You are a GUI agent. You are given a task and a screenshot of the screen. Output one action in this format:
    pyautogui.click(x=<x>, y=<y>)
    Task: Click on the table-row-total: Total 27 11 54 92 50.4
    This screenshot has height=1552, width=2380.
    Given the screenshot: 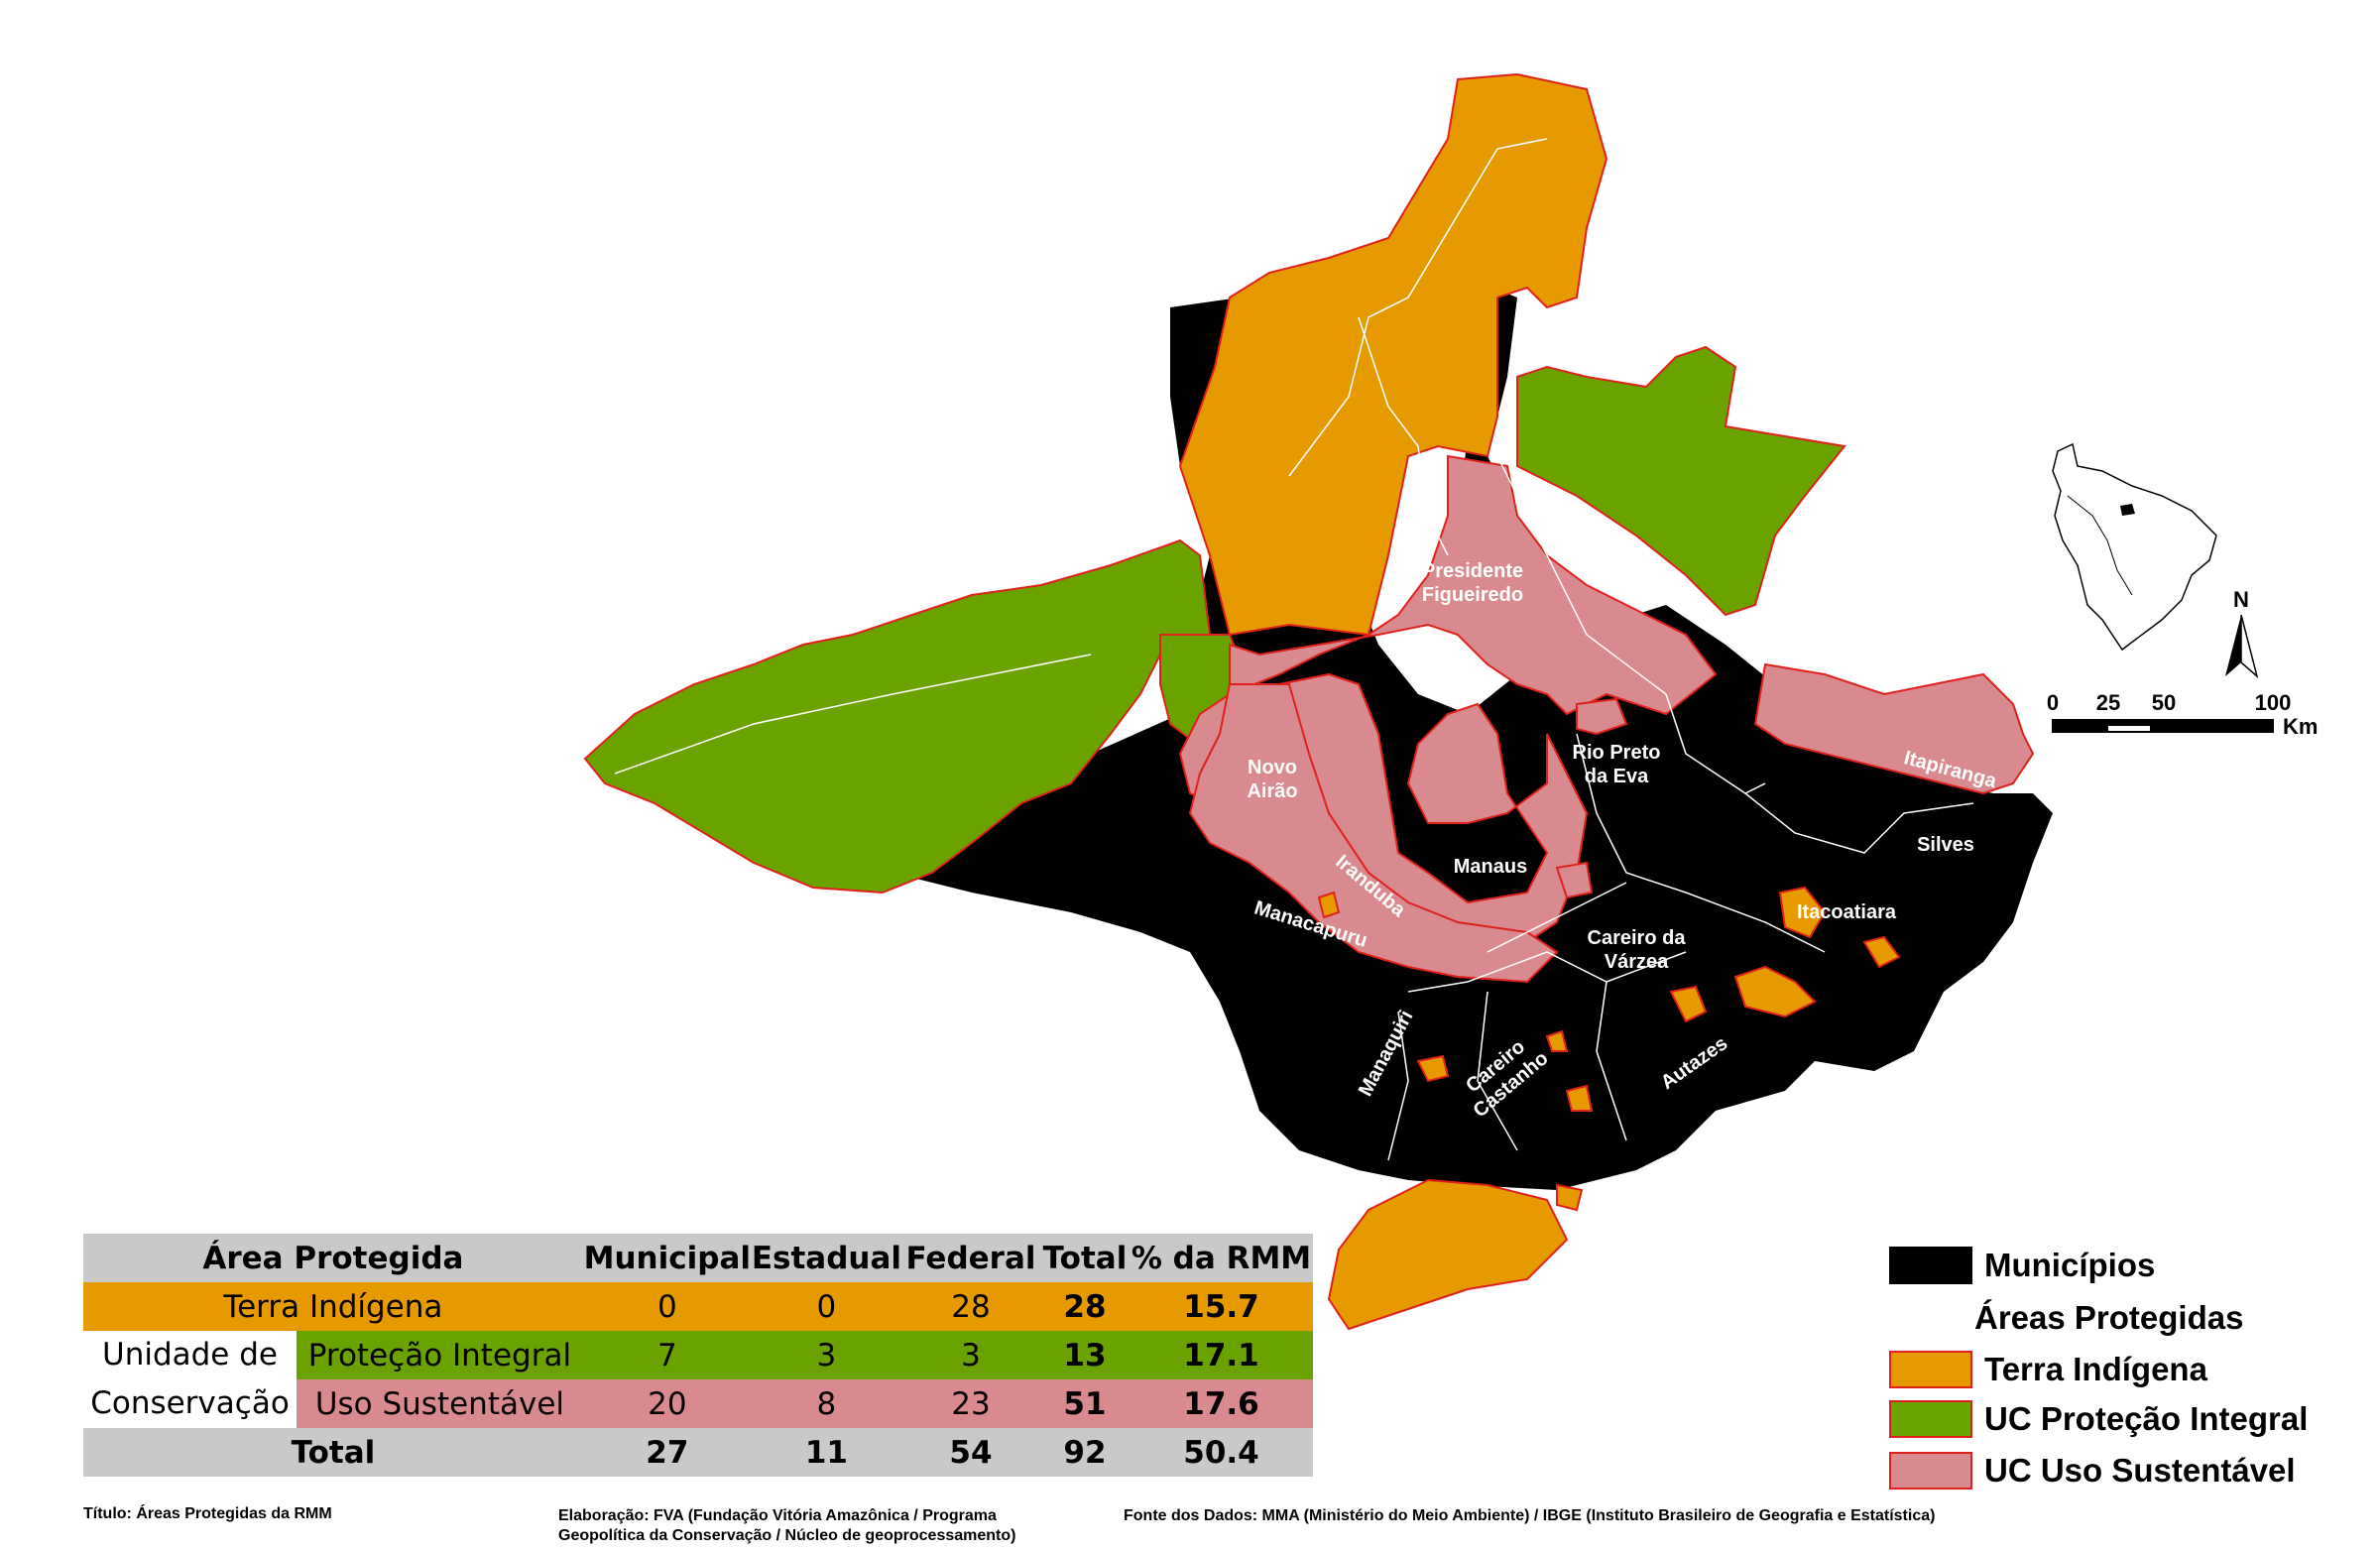 What is the action you would take?
    pyautogui.click(x=698, y=1452)
    